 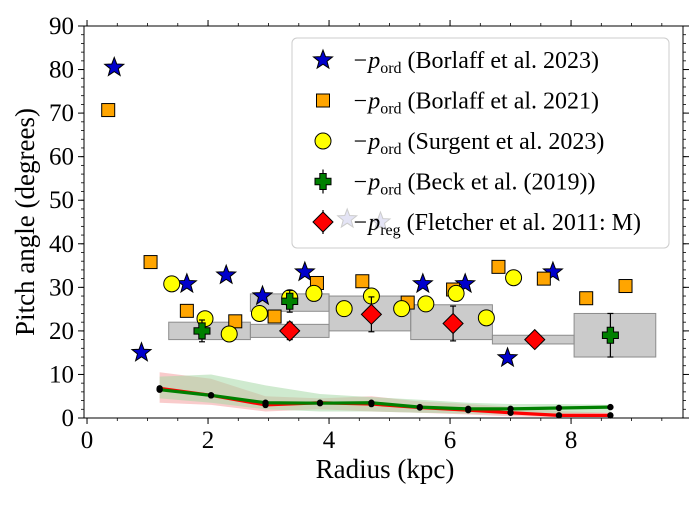 What do you see at coordinates (61, 200) in the screenshot?
I see `y-tick-label: 50` at bounding box center [61, 200].